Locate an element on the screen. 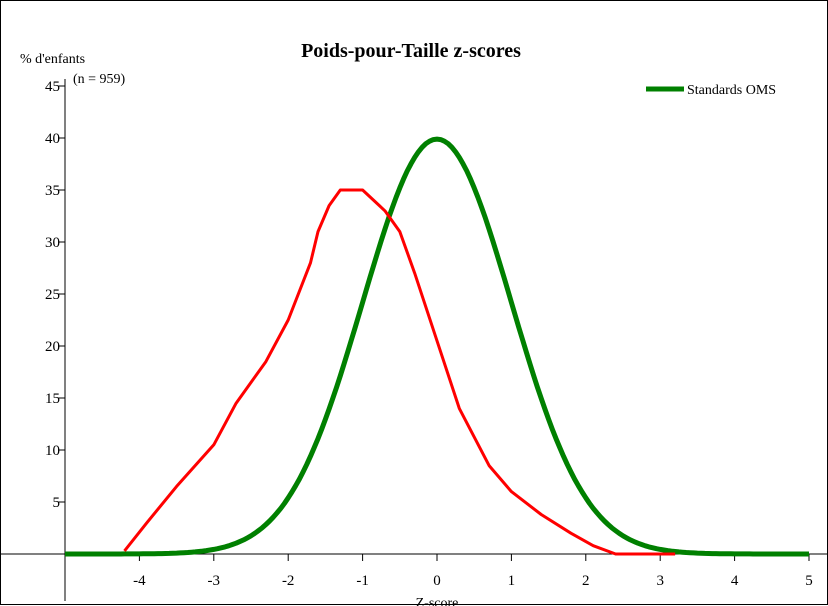 This screenshot has width=828, height=606. y-tick-label: 10 is located at coordinates (52, 451).